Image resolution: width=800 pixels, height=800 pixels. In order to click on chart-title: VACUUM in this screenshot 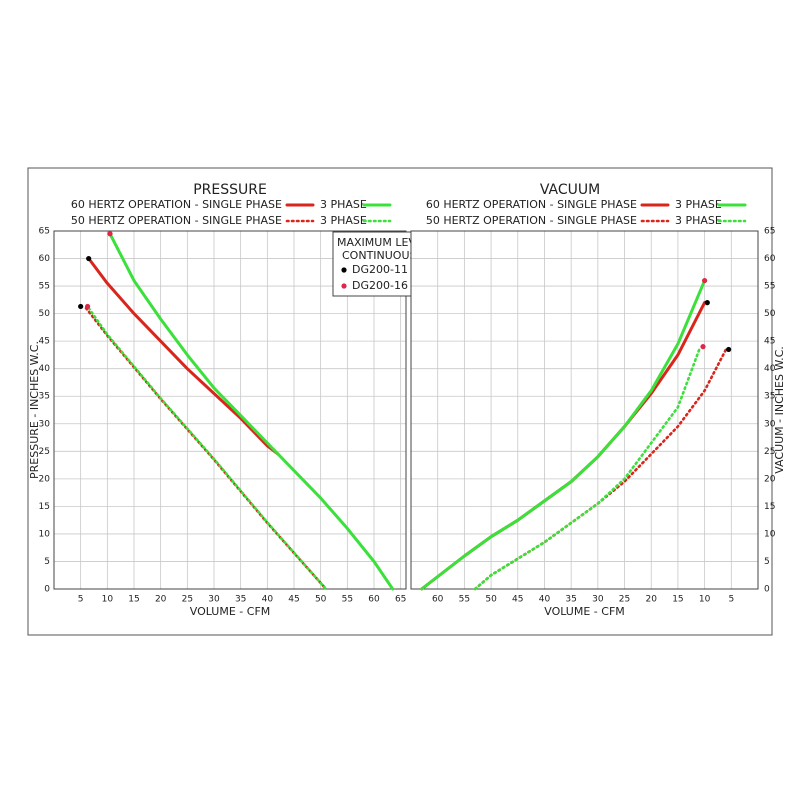, I will do `click(570, 190)`.